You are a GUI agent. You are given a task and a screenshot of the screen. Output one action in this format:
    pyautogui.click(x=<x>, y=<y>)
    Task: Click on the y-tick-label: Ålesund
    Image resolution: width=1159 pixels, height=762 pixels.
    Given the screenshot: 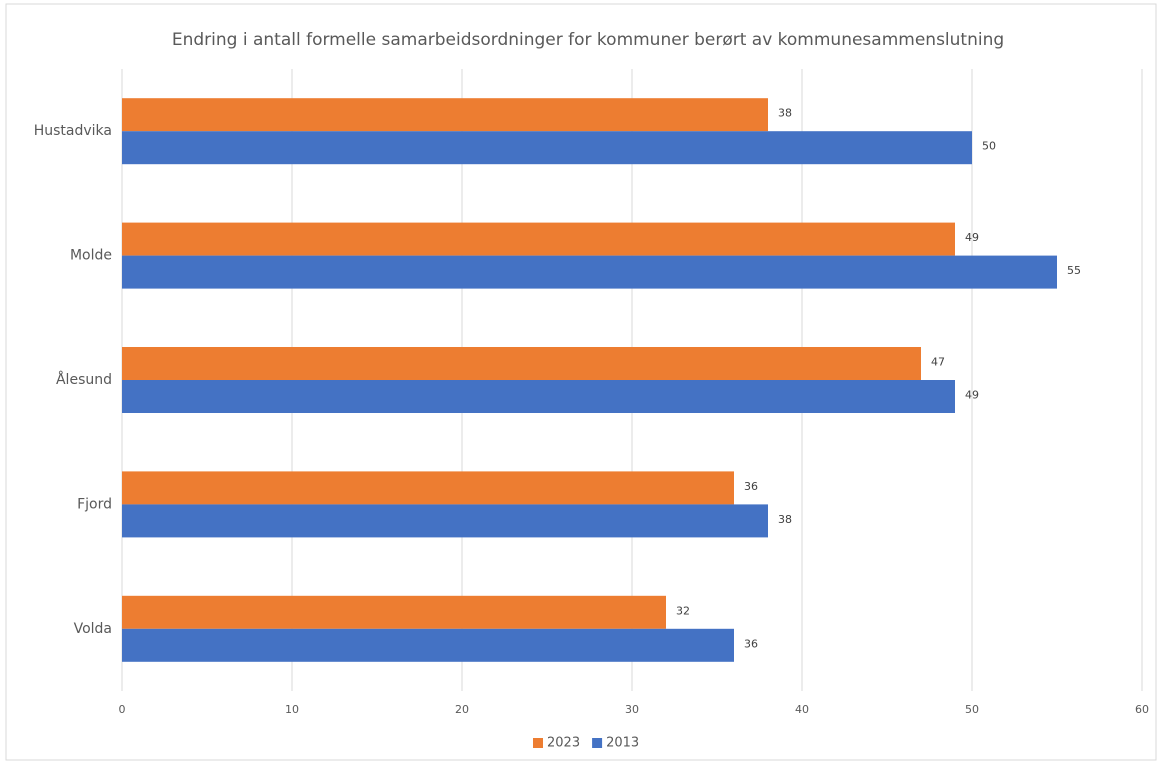 What is the action you would take?
    pyautogui.click(x=84, y=379)
    